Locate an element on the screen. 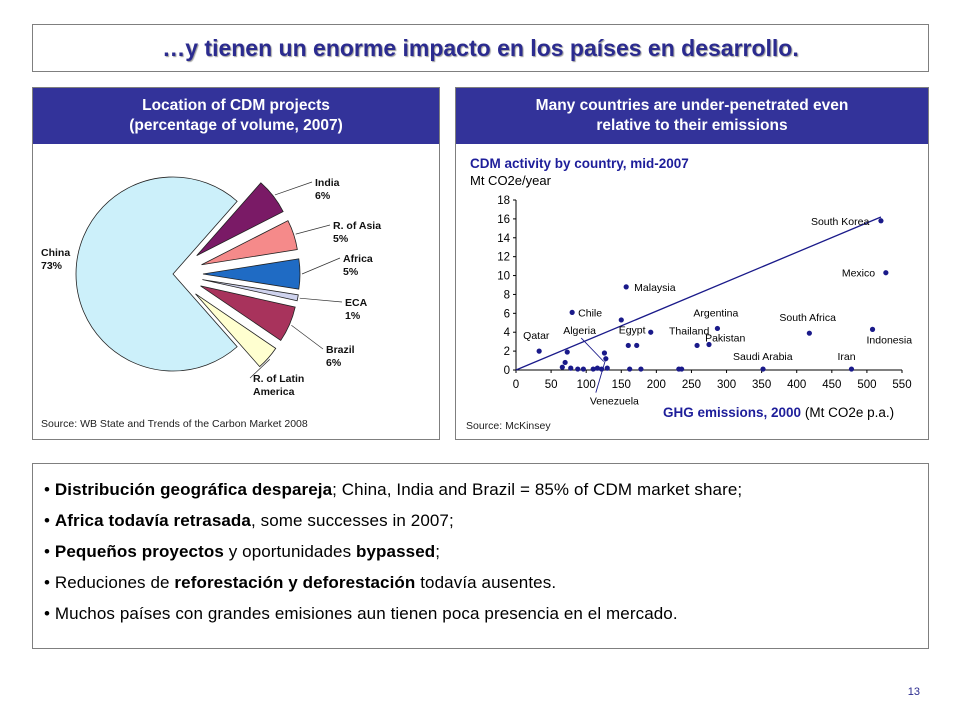 This screenshot has height=720, width=960. scatter-point-indonesia is located at coordinates (872, 329).